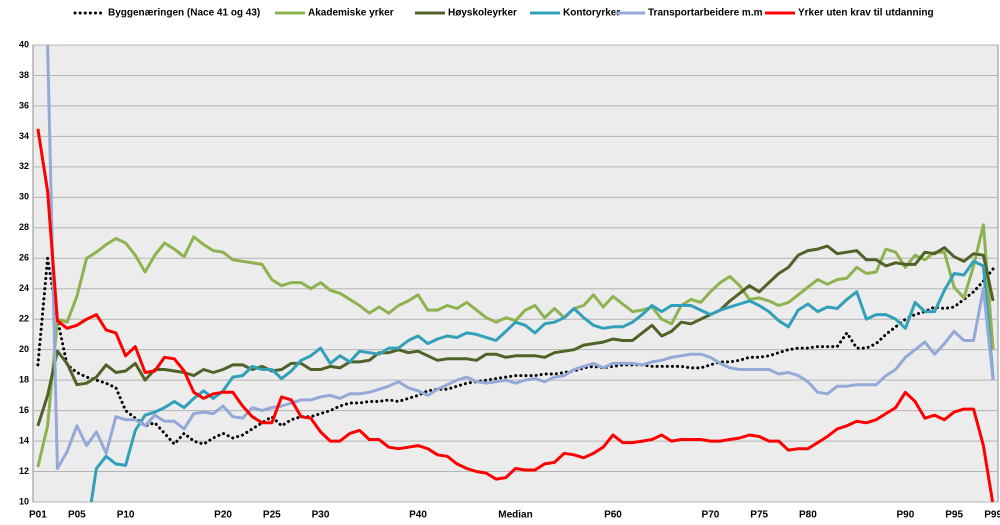 The width and height of the screenshot is (1000, 525). What do you see at coordinates (321, 515) in the screenshot?
I see `x-tick-label: P30` at bounding box center [321, 515].